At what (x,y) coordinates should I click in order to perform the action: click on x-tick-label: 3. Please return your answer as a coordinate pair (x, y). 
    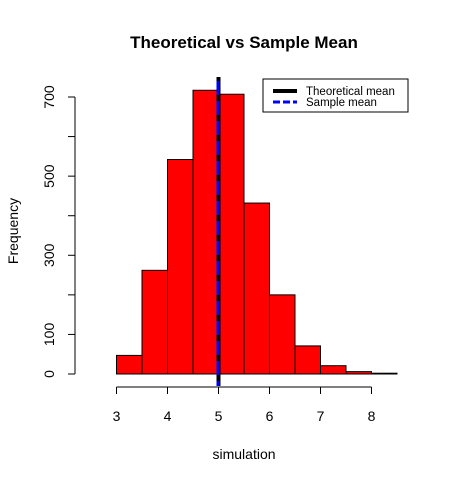
    Looking at the image, I should click on (117, 416).